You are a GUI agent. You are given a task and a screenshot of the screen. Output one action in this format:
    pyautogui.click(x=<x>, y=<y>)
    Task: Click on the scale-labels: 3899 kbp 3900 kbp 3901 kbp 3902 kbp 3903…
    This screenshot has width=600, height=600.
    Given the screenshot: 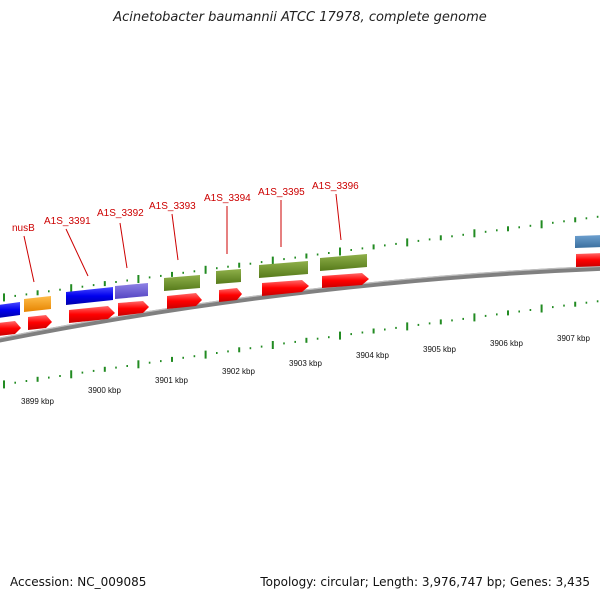 What is the action you would take?
    pyautogui.click(x=305, y=370)
    